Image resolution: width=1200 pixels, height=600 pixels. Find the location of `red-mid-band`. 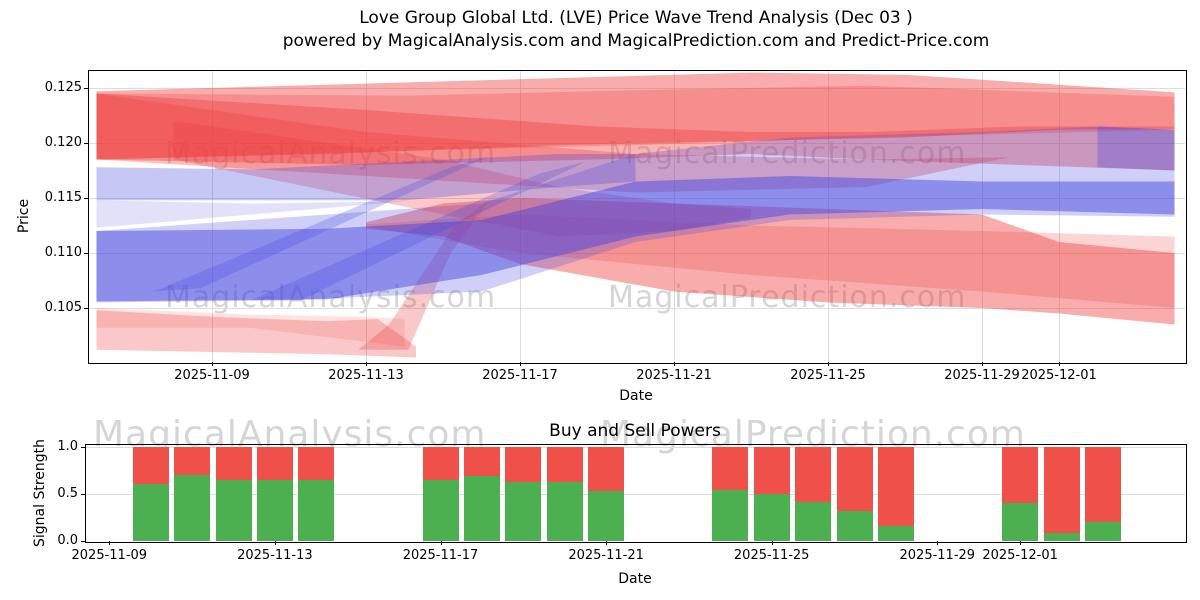

red-mid-band is located at coordinates (635, 132).